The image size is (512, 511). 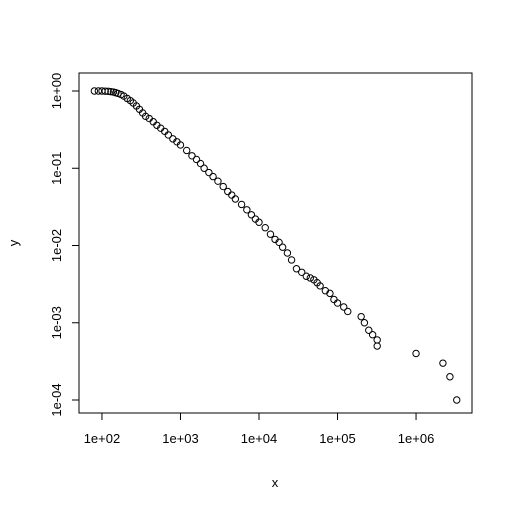 What do you see at coordinates (56, 245) in the screenshot?
I see `y-tick-label: 1e-02` at bounding box center [56, 245].